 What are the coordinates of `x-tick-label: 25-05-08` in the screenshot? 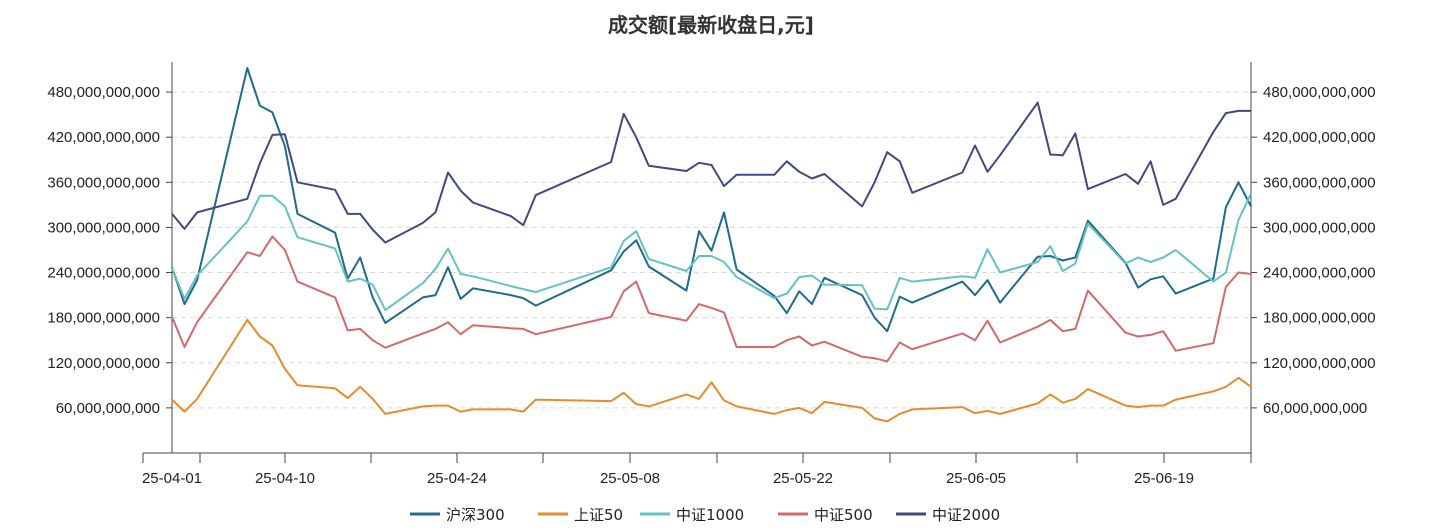 It's located at (630, 478).